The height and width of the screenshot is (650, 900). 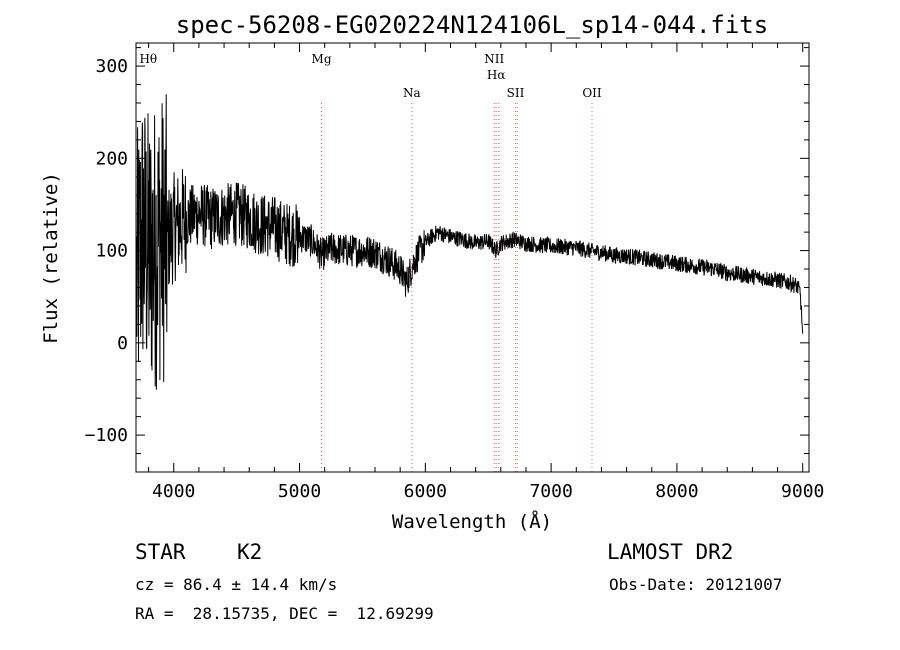 What do you see at coordinates (550, 491) in the screenshot?
I see `x-tick-label: 7000` at bounding box center [550, 491].